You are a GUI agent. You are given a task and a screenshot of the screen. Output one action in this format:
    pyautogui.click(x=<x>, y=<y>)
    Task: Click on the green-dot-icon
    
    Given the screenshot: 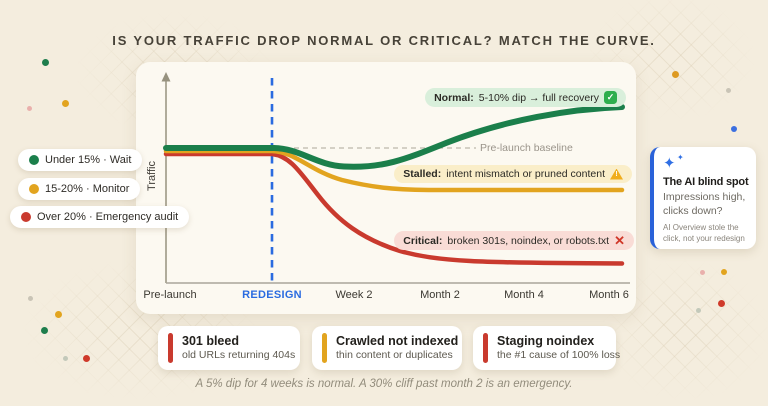 What is the action you would take?
    pyautogui.click(x=34, y=160)
    